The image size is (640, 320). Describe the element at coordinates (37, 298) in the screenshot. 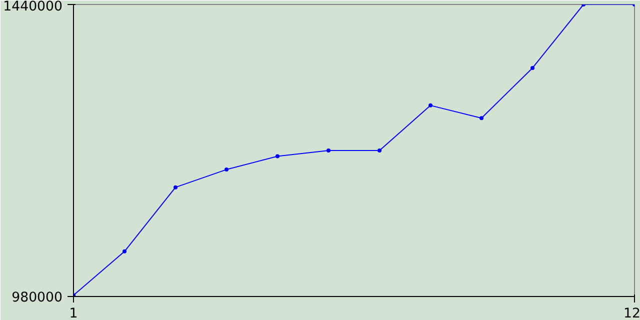

I see `y-tick-label: 980000` at that location.